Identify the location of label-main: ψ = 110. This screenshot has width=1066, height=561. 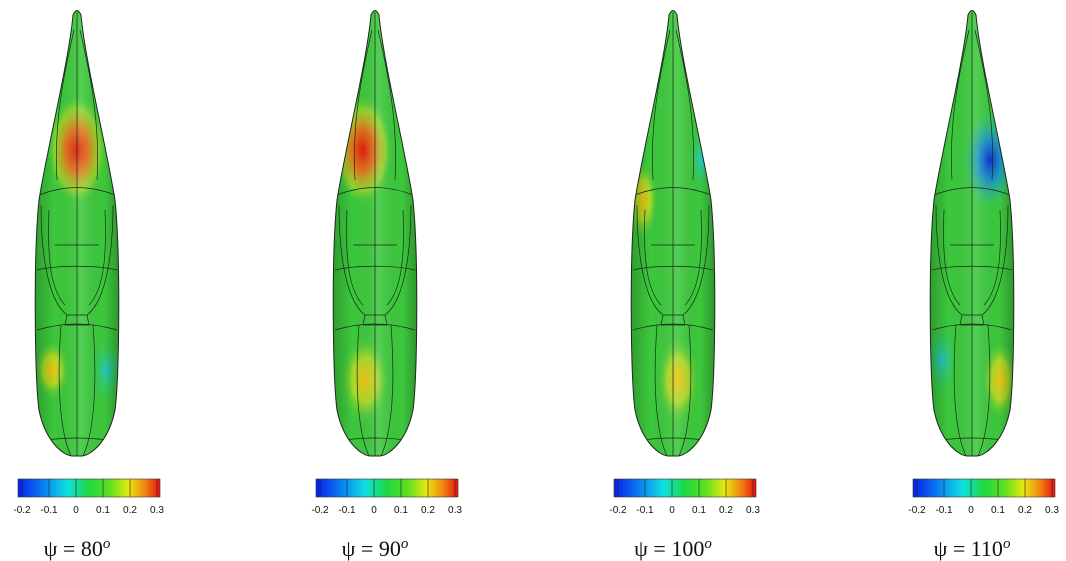
(968, 548).